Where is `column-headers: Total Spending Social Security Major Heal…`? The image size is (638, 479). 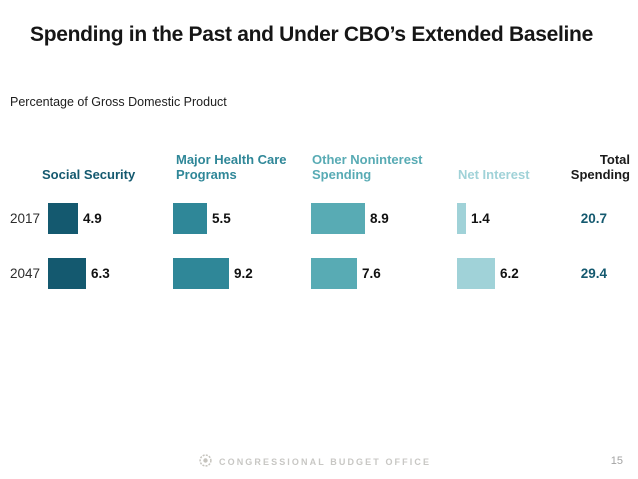
column-headers: Total Spending Social Security Major Heal… is located at coordinates (319, 161).